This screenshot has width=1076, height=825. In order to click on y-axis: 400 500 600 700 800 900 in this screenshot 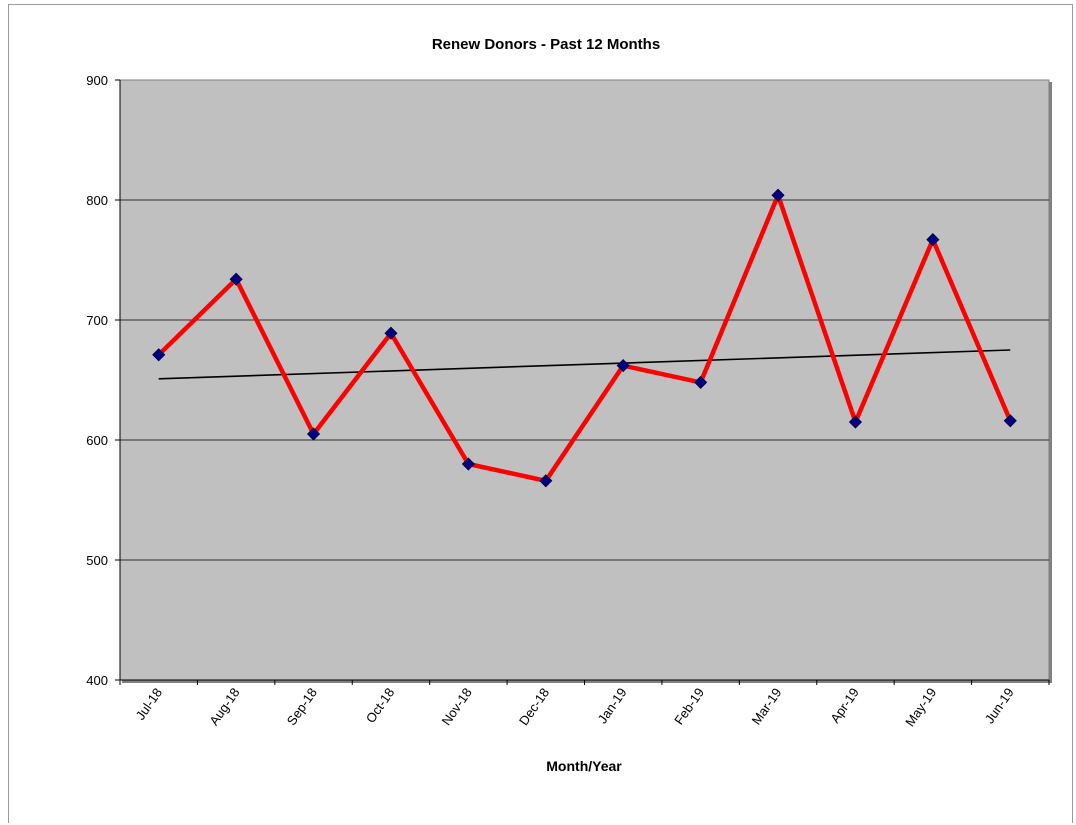, I will do `click(103, 380)`.